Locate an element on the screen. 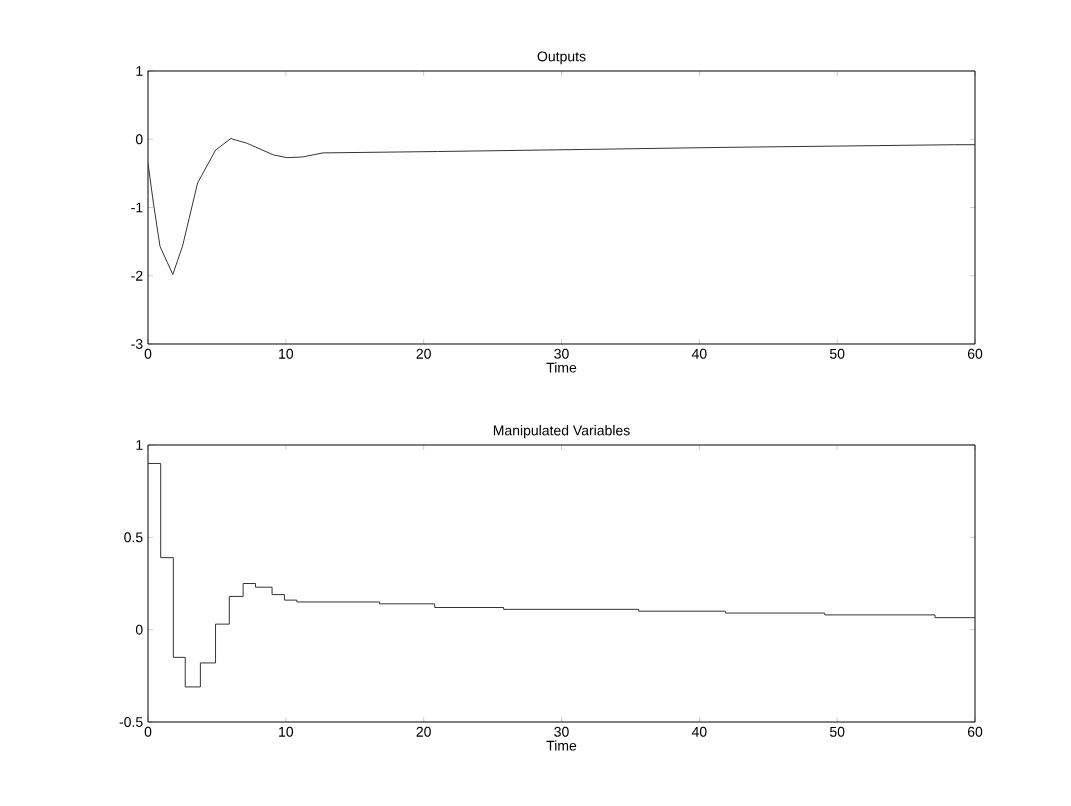 This screenshot has width=1071, height=806. chart-title: Manipulated Variables is located at coordinates (561, 432).